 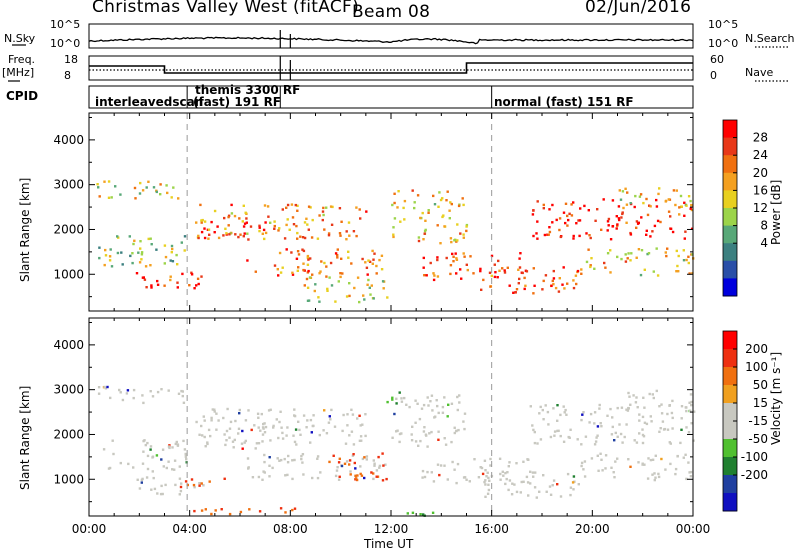 I want to click on xtick-label: 12:00, so click(x=391, y=529).